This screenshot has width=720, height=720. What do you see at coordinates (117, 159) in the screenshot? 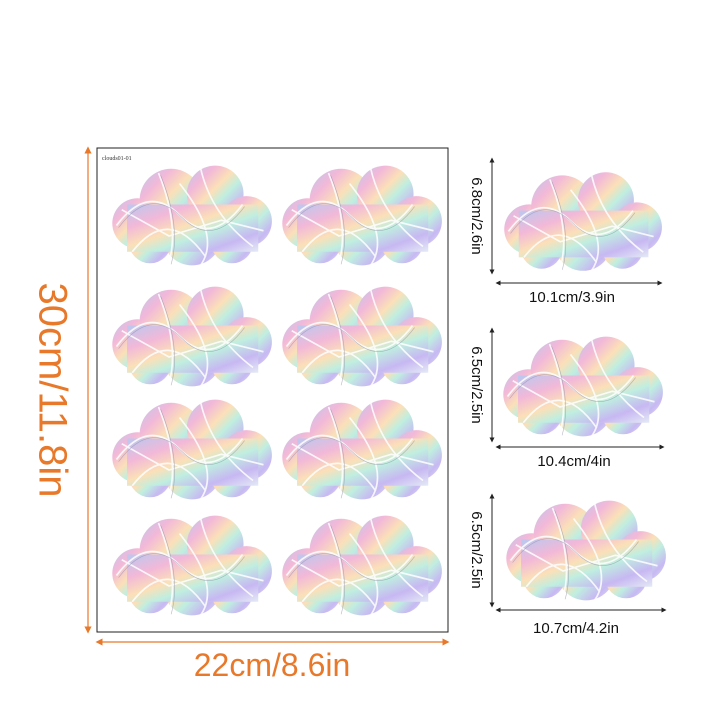
I see `sheet-code: clouds01-01` at bounding box center [117, 159].